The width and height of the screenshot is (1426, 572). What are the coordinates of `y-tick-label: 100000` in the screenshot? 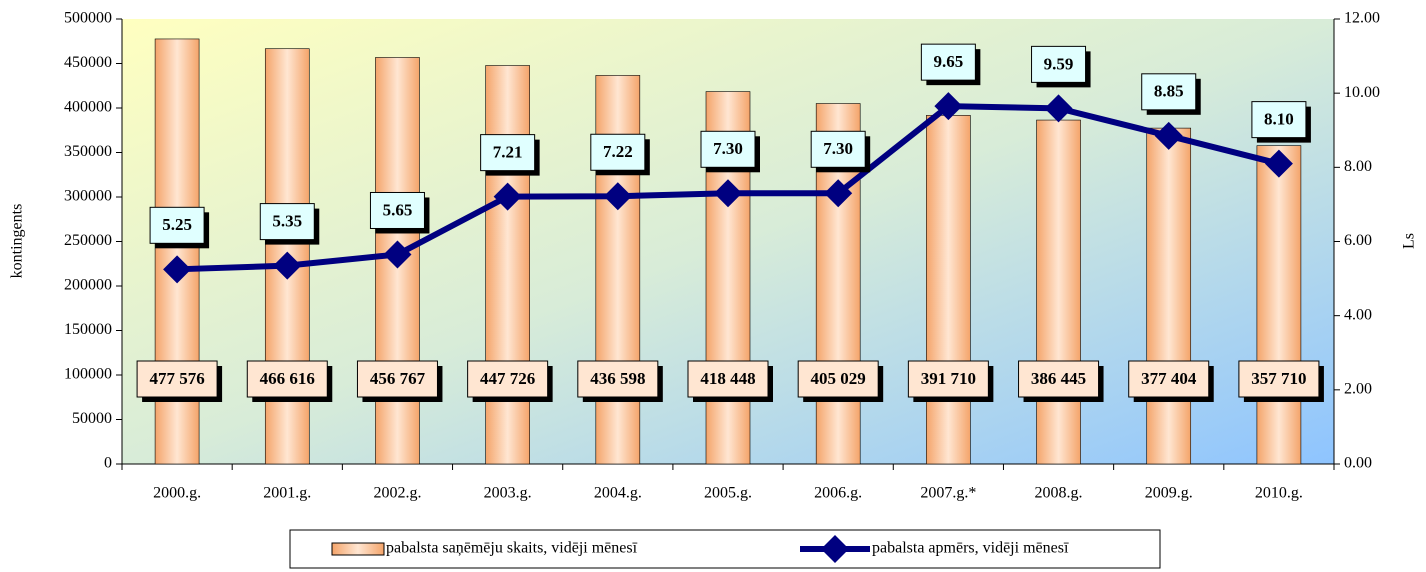 It's located at (88, 374).